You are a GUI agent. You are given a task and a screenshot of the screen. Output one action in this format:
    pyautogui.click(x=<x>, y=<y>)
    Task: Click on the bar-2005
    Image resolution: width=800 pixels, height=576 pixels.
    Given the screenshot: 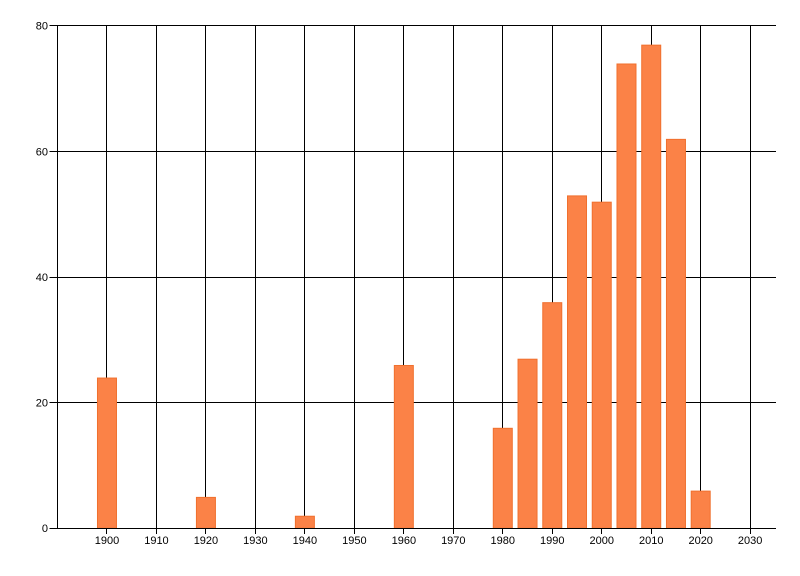 What is the action you would take?
    pyautogui.click(x=626, y=296)
    